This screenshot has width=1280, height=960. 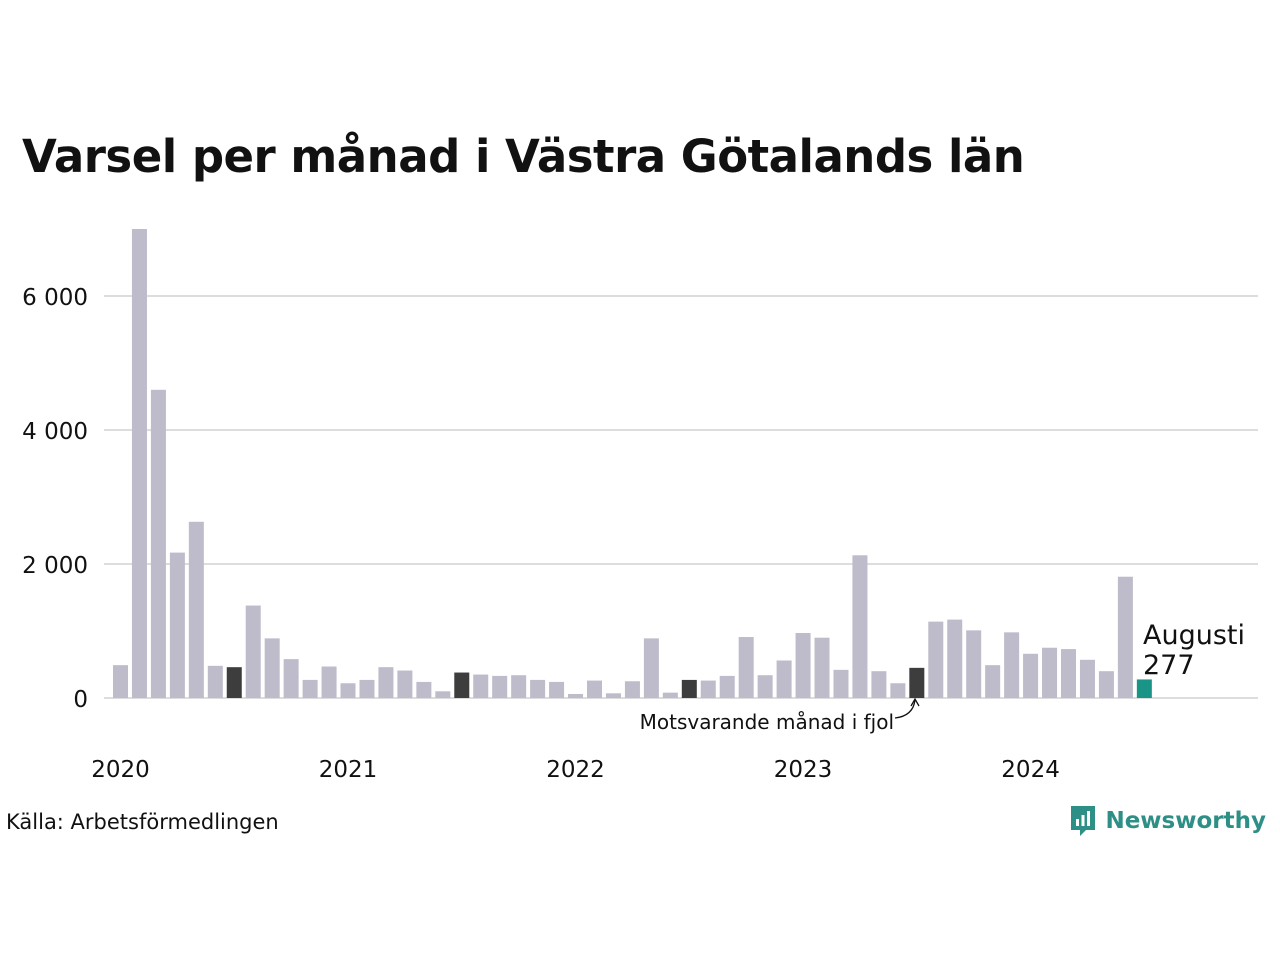 I want to click on annotations: Augusti 277 Motsvarande månad i fjol, so click(x=942, y=677).